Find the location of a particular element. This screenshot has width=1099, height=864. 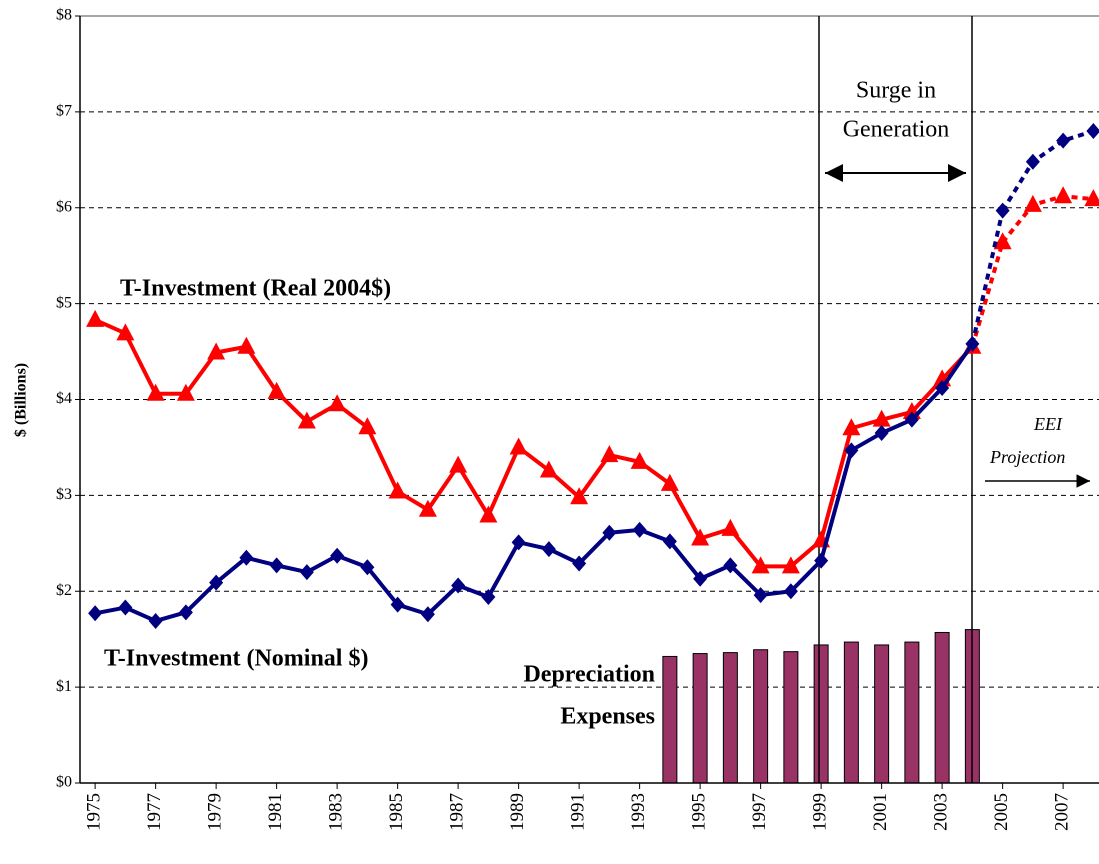

x-tick-label: 1995 is located at coordinates (698, 812).